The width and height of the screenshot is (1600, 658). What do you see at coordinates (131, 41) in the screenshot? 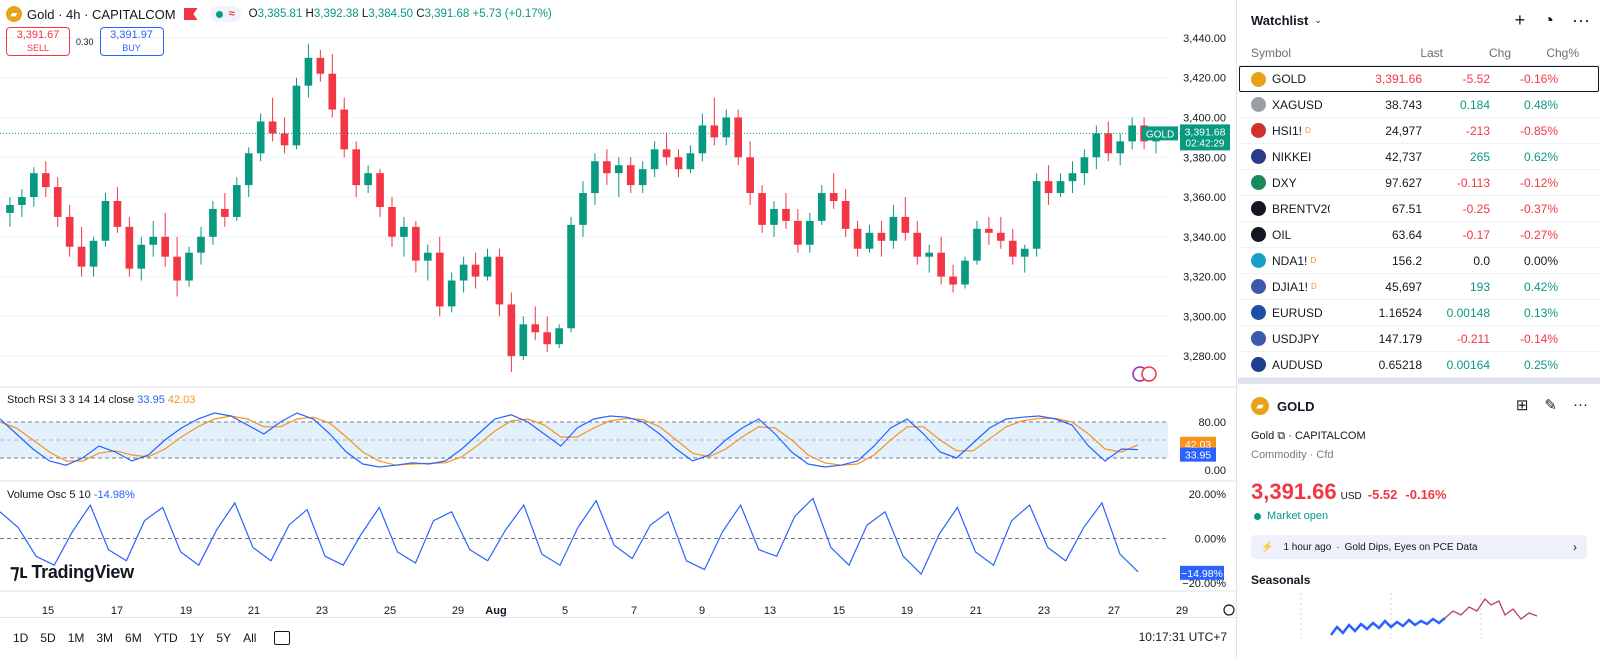
I see `buy-button: 3,391.97 BUY` at bounding box center [131, 41].